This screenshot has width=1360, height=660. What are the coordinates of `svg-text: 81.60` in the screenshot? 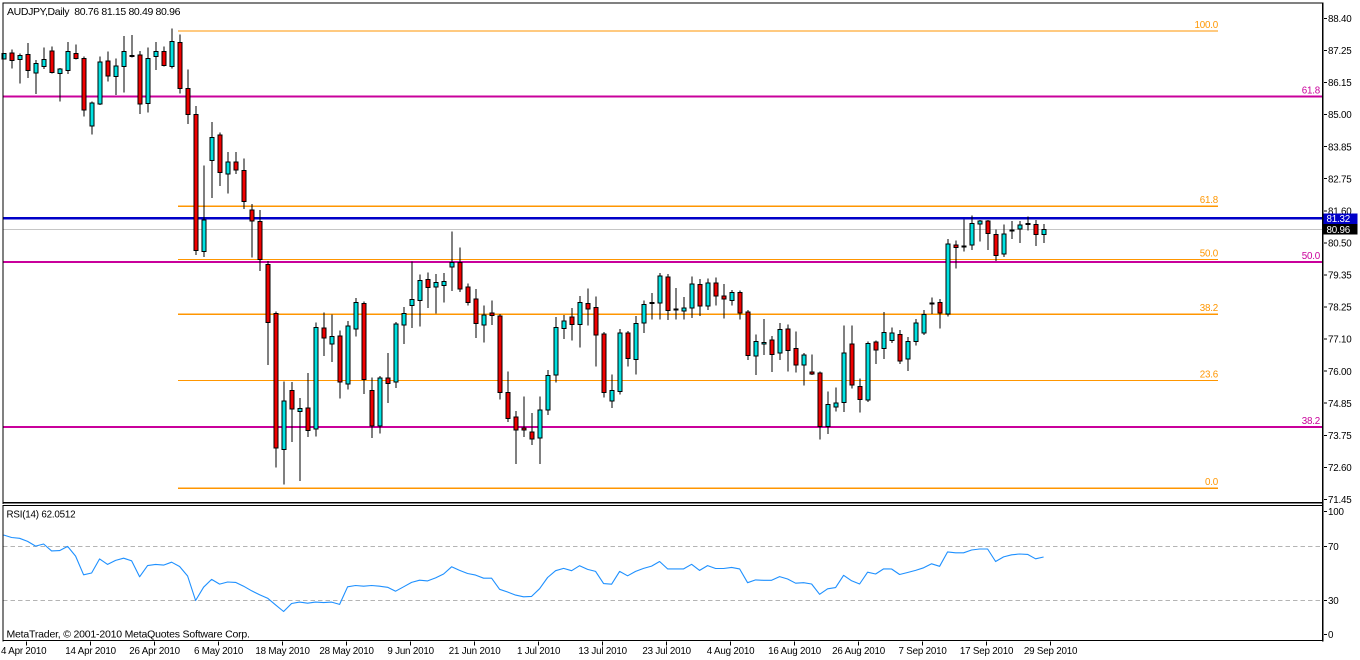 It's located at (1340, 211).